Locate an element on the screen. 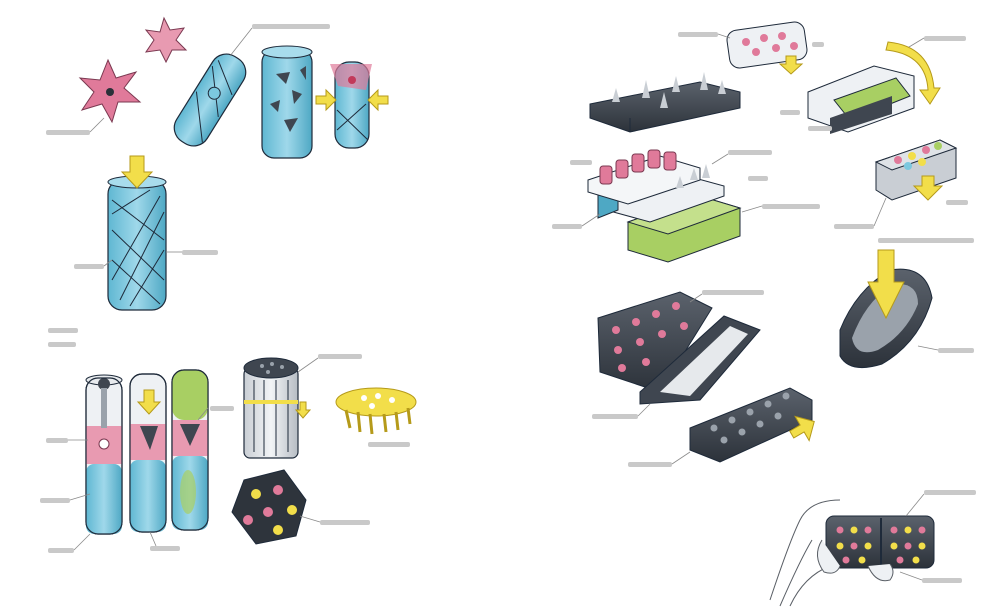 The height and width of the screenshot is (607, 1000). sketch-pill-case-small is located at coordinates (767, 48).